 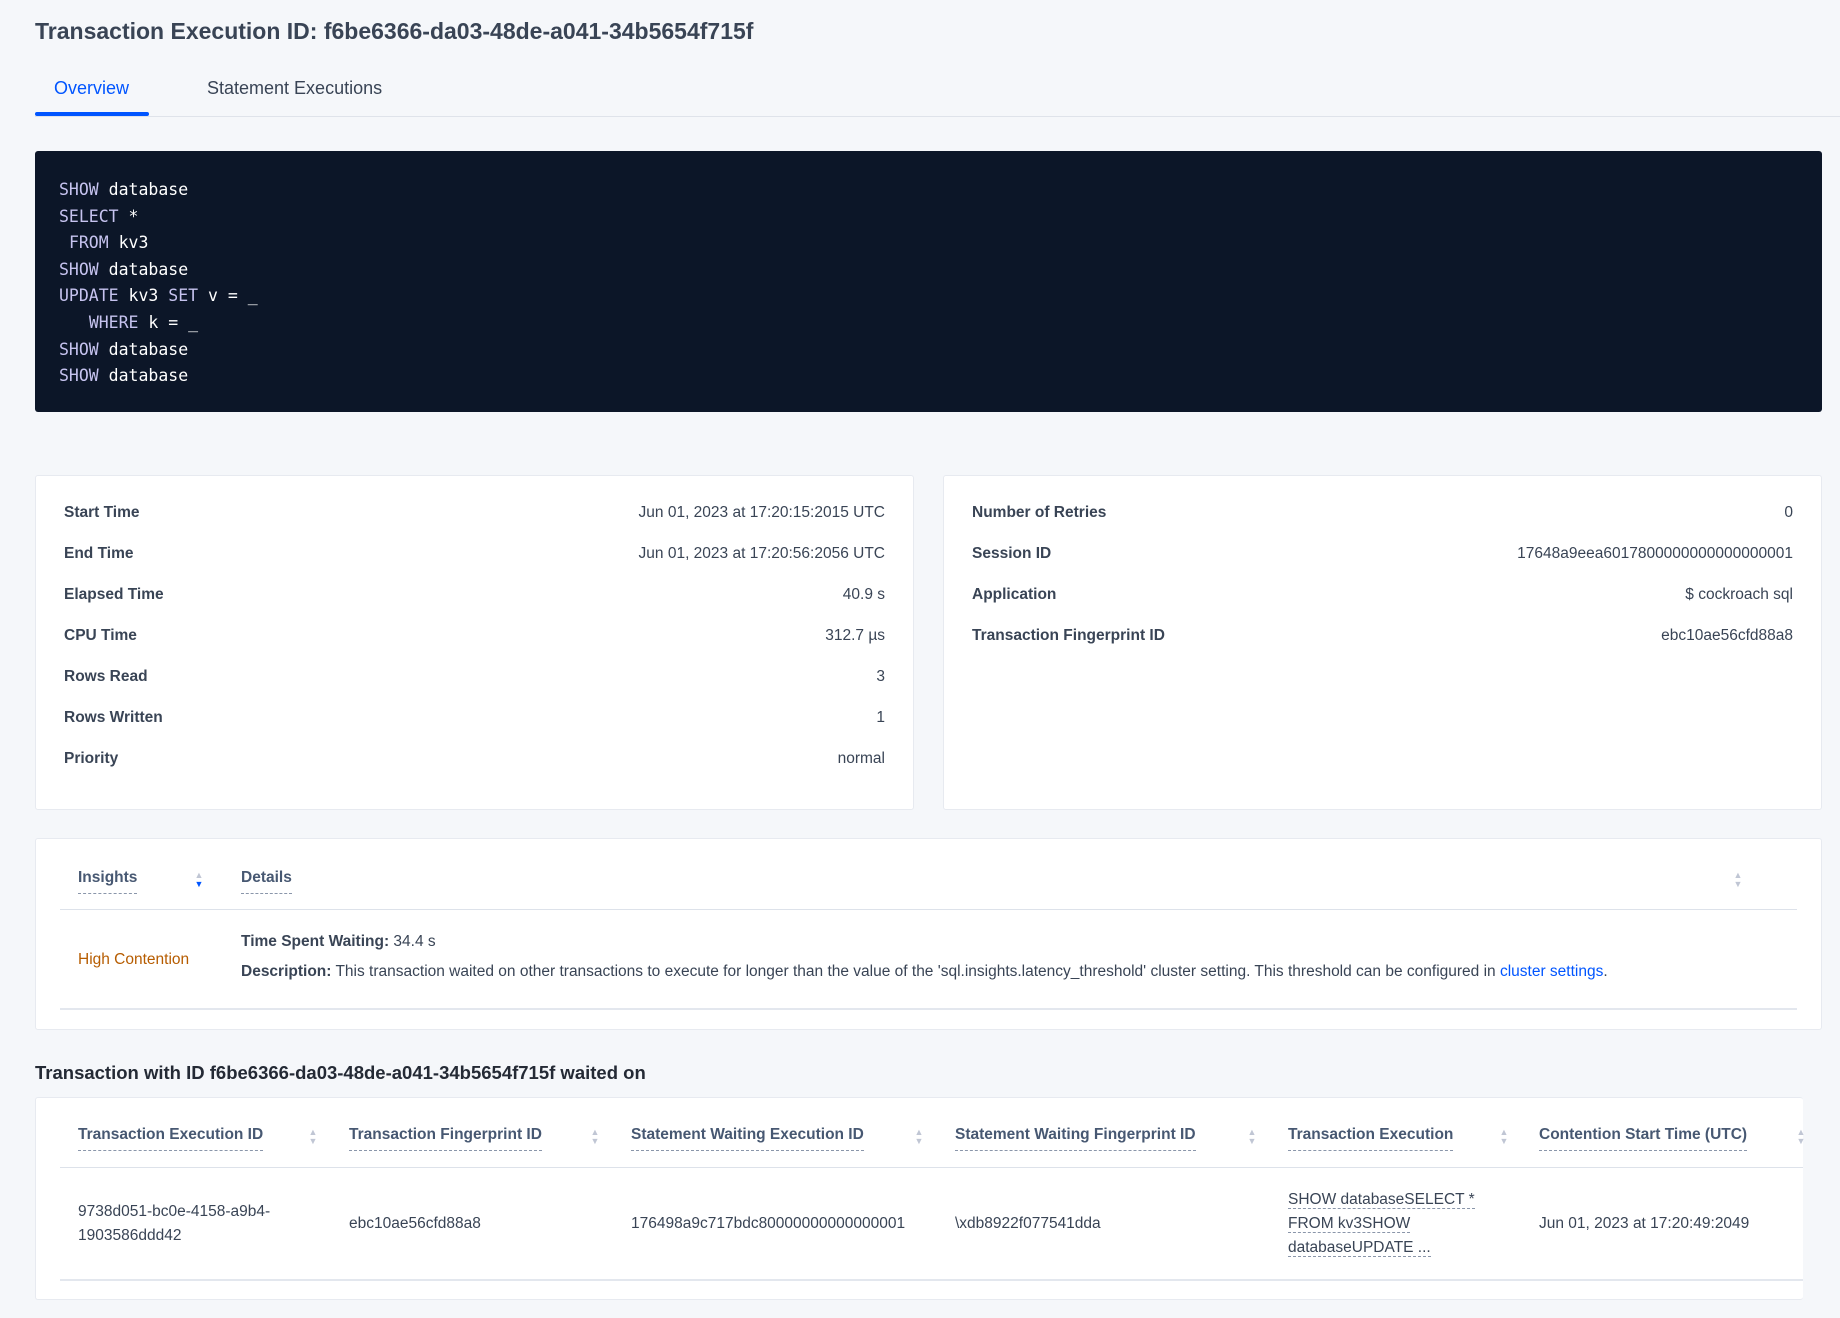 What do you see at coordinates (412, 941) in the screenshot?
I see `time-value: 34.4 s` at bounding box center [412, 941].